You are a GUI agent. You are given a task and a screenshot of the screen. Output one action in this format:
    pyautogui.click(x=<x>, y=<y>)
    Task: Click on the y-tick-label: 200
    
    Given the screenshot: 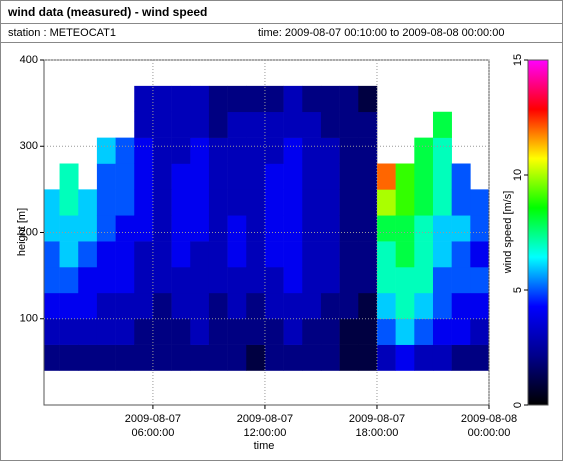 What is the action you would take?
    pyautogui.click(x=29, y=232)
    